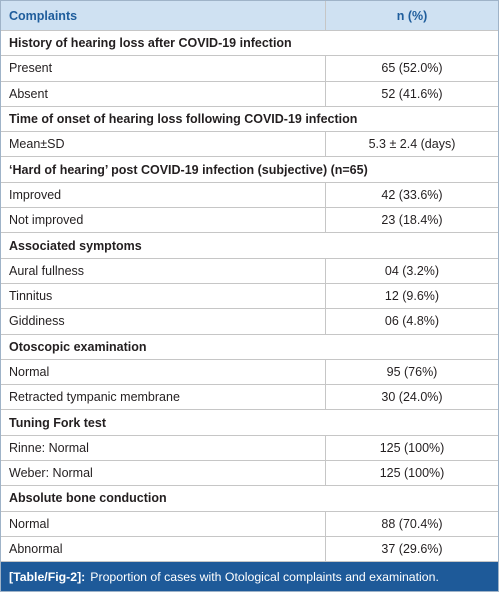 The image size is (499, 592). Describe the element at coordinates (412, 523) in the screenshot. I see `value-cell: 88 (70.4%)` at that location.